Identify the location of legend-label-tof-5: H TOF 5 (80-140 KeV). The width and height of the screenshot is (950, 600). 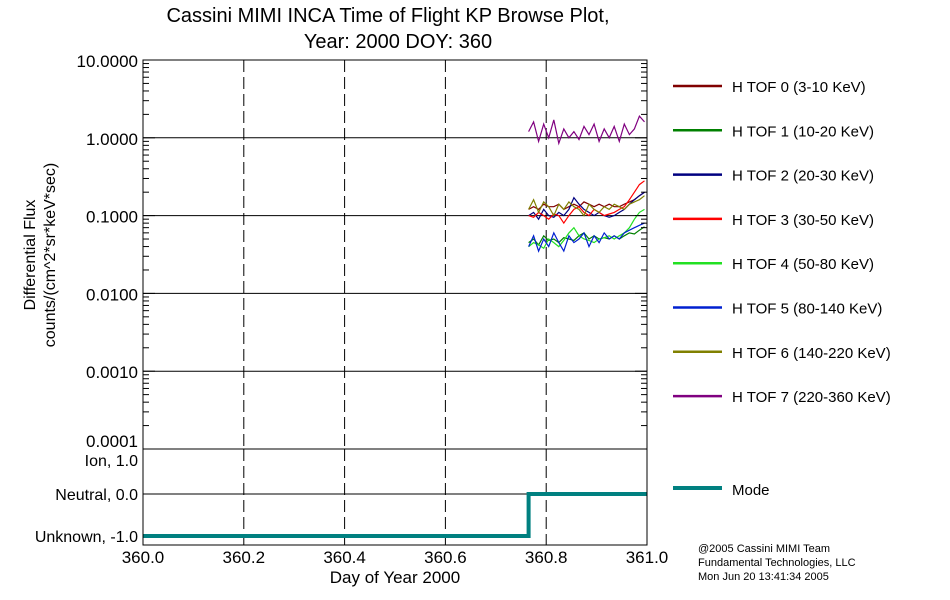
(807, 309).